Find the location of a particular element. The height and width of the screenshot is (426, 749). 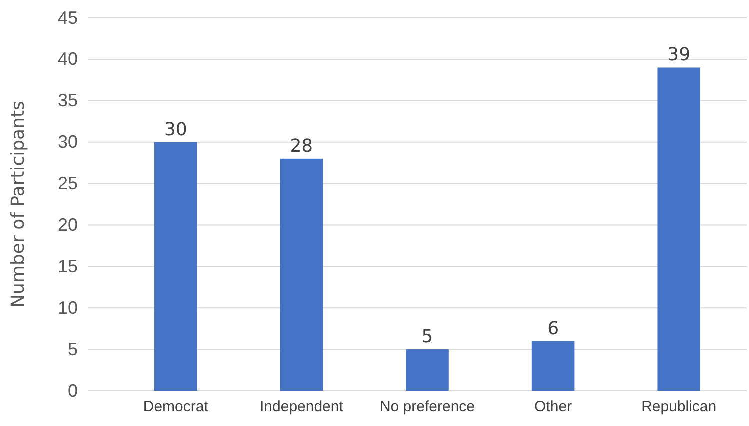

y-tick-label: 20 is located at coordinates (68, 224).